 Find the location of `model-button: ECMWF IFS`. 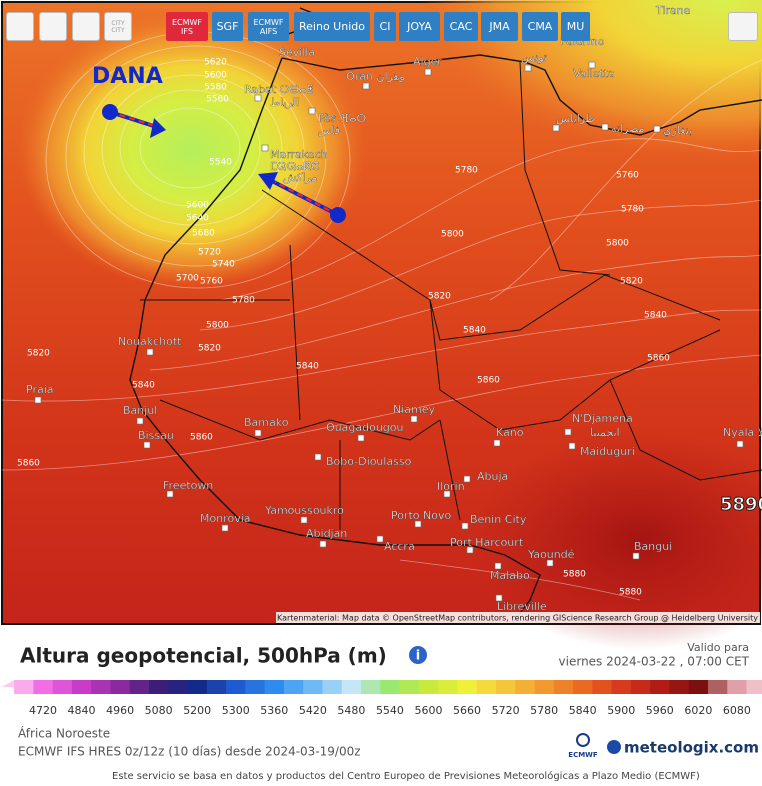

model-button: ECMWF IFS is located at coordinates (187, 26).